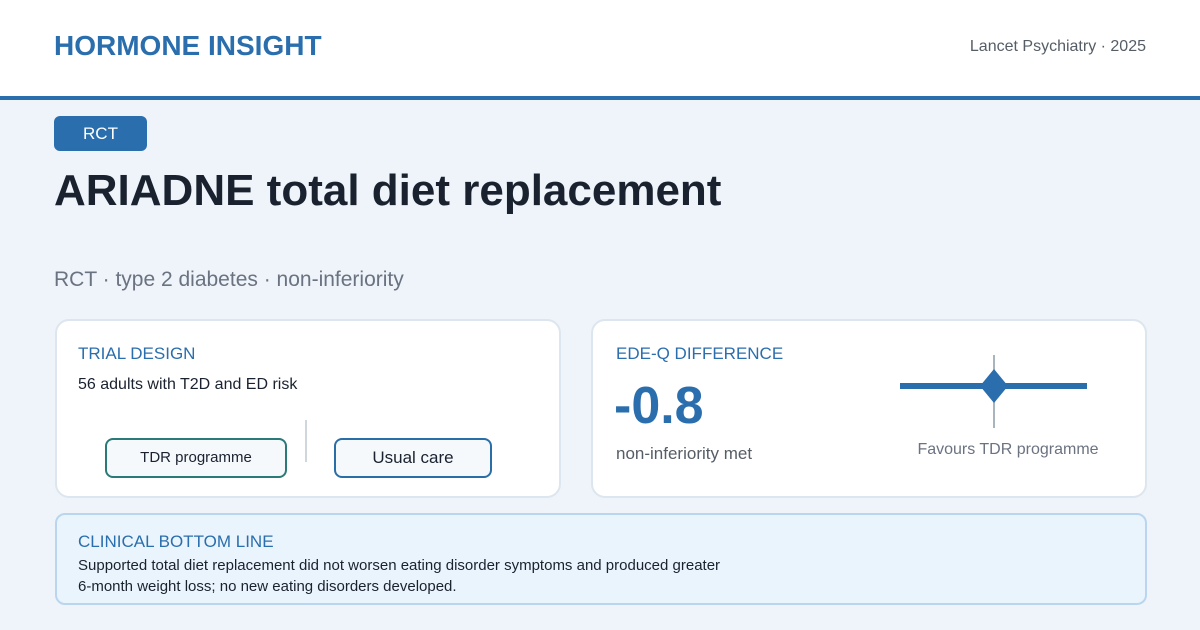 This screenshot has height=630, width=1200. I want to click on arm: TDR programme, so click(196, 458).